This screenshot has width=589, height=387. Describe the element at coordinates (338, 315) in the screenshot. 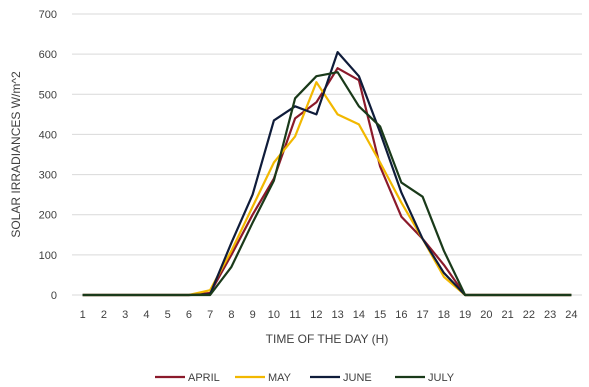

I see `x-tick-label: 13` at that location.